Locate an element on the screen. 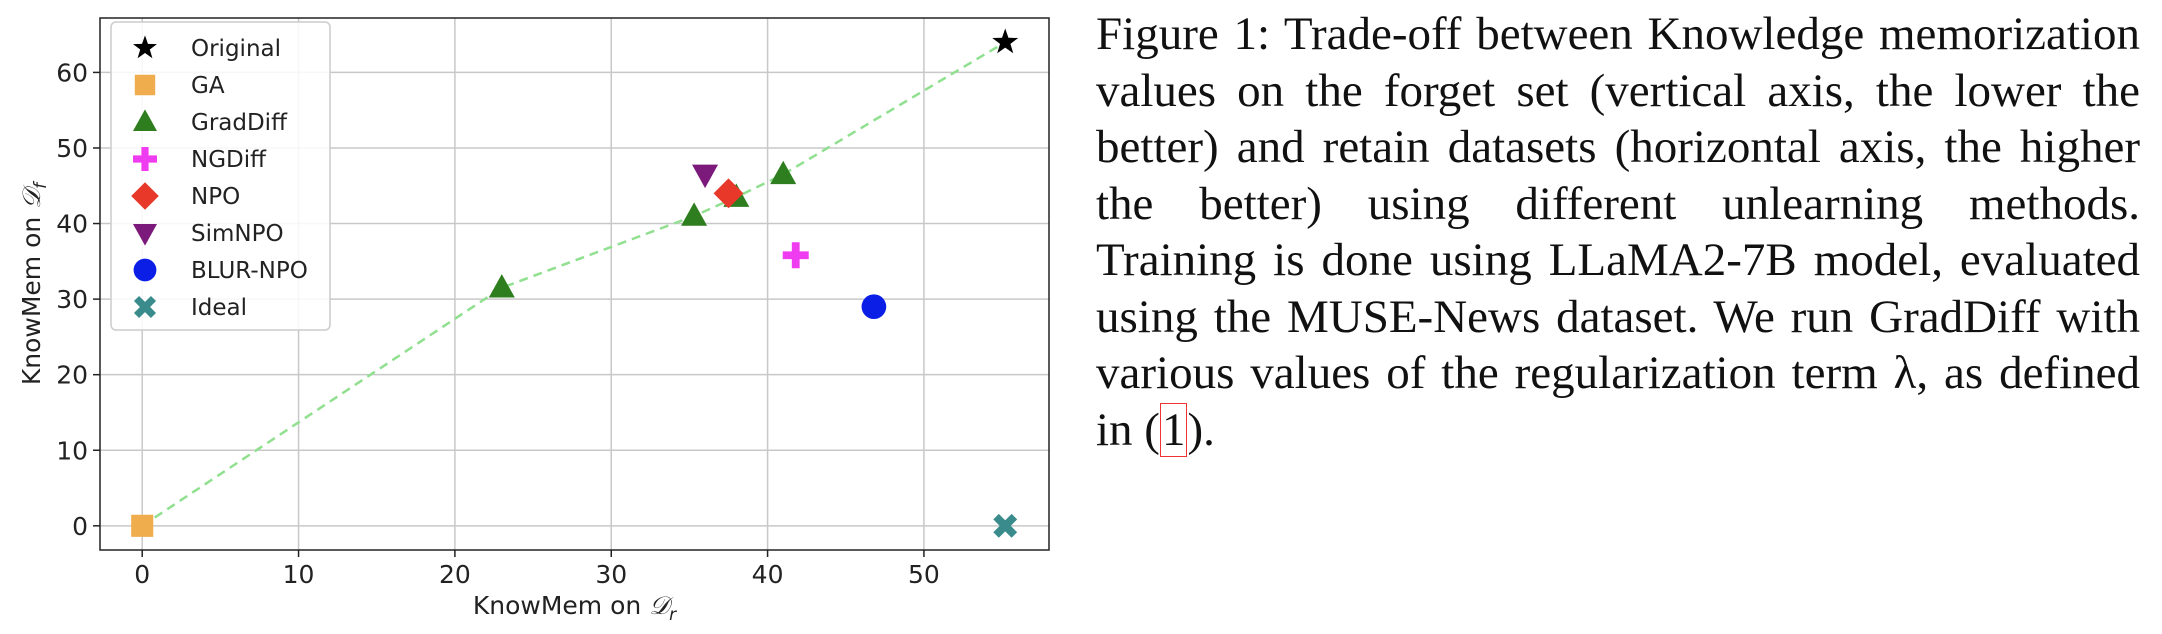 The image size is (2162, 634). y-axis-label-text: KnowMem on is located at coordinates (31, 297).